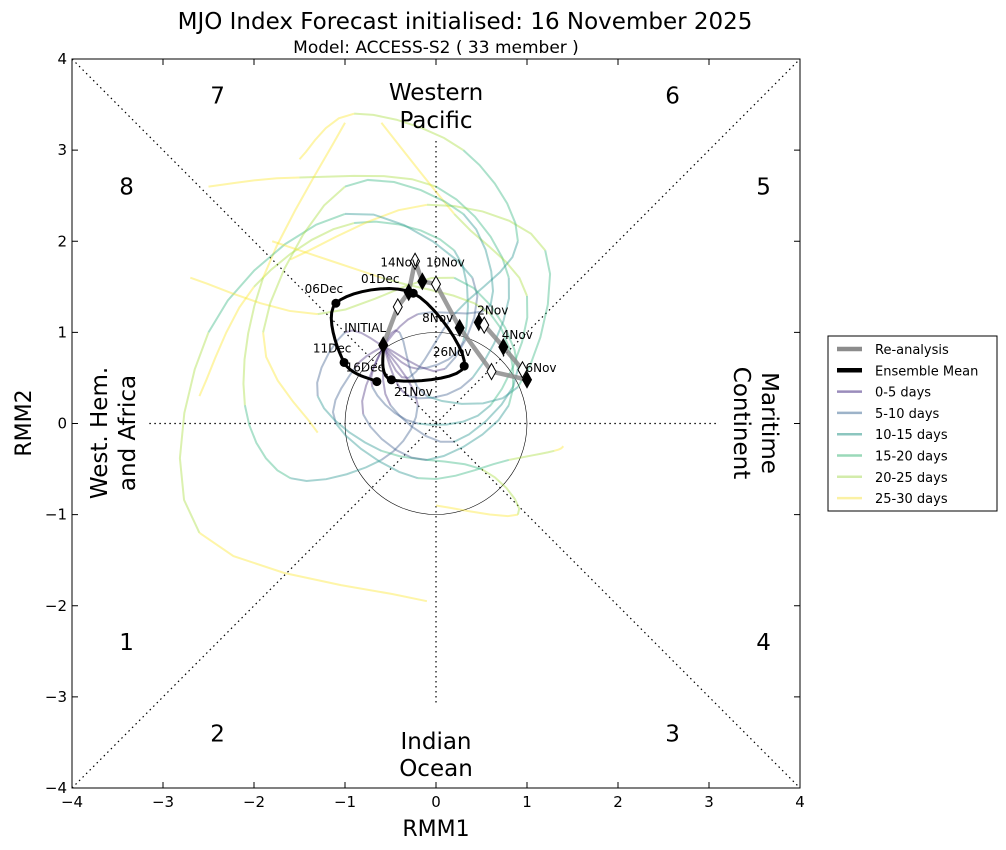 The height and width of the screenshot is (850, 1006). What do you see at coordinates (56, 515) in the screenshot?
I see `y-tick-label: −1` at bounding box center [56, 515].